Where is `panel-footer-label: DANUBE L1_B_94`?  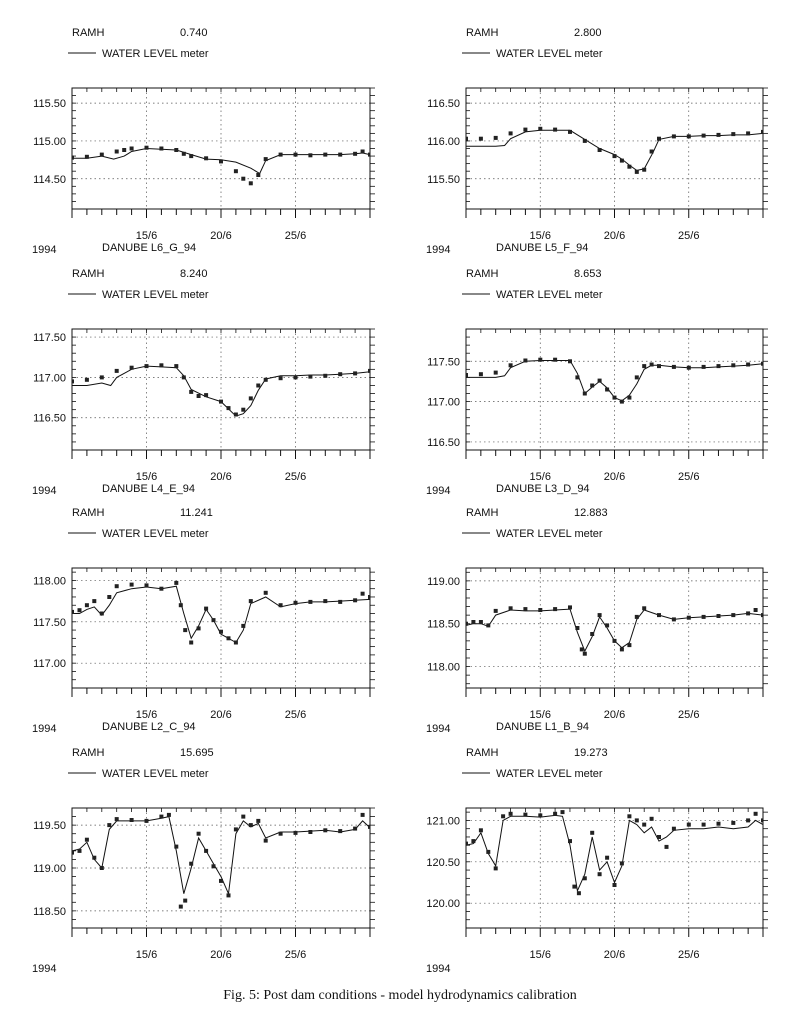 panel-footer-label: DANUBE L1_B_94 is located at coordinates (542, 727).